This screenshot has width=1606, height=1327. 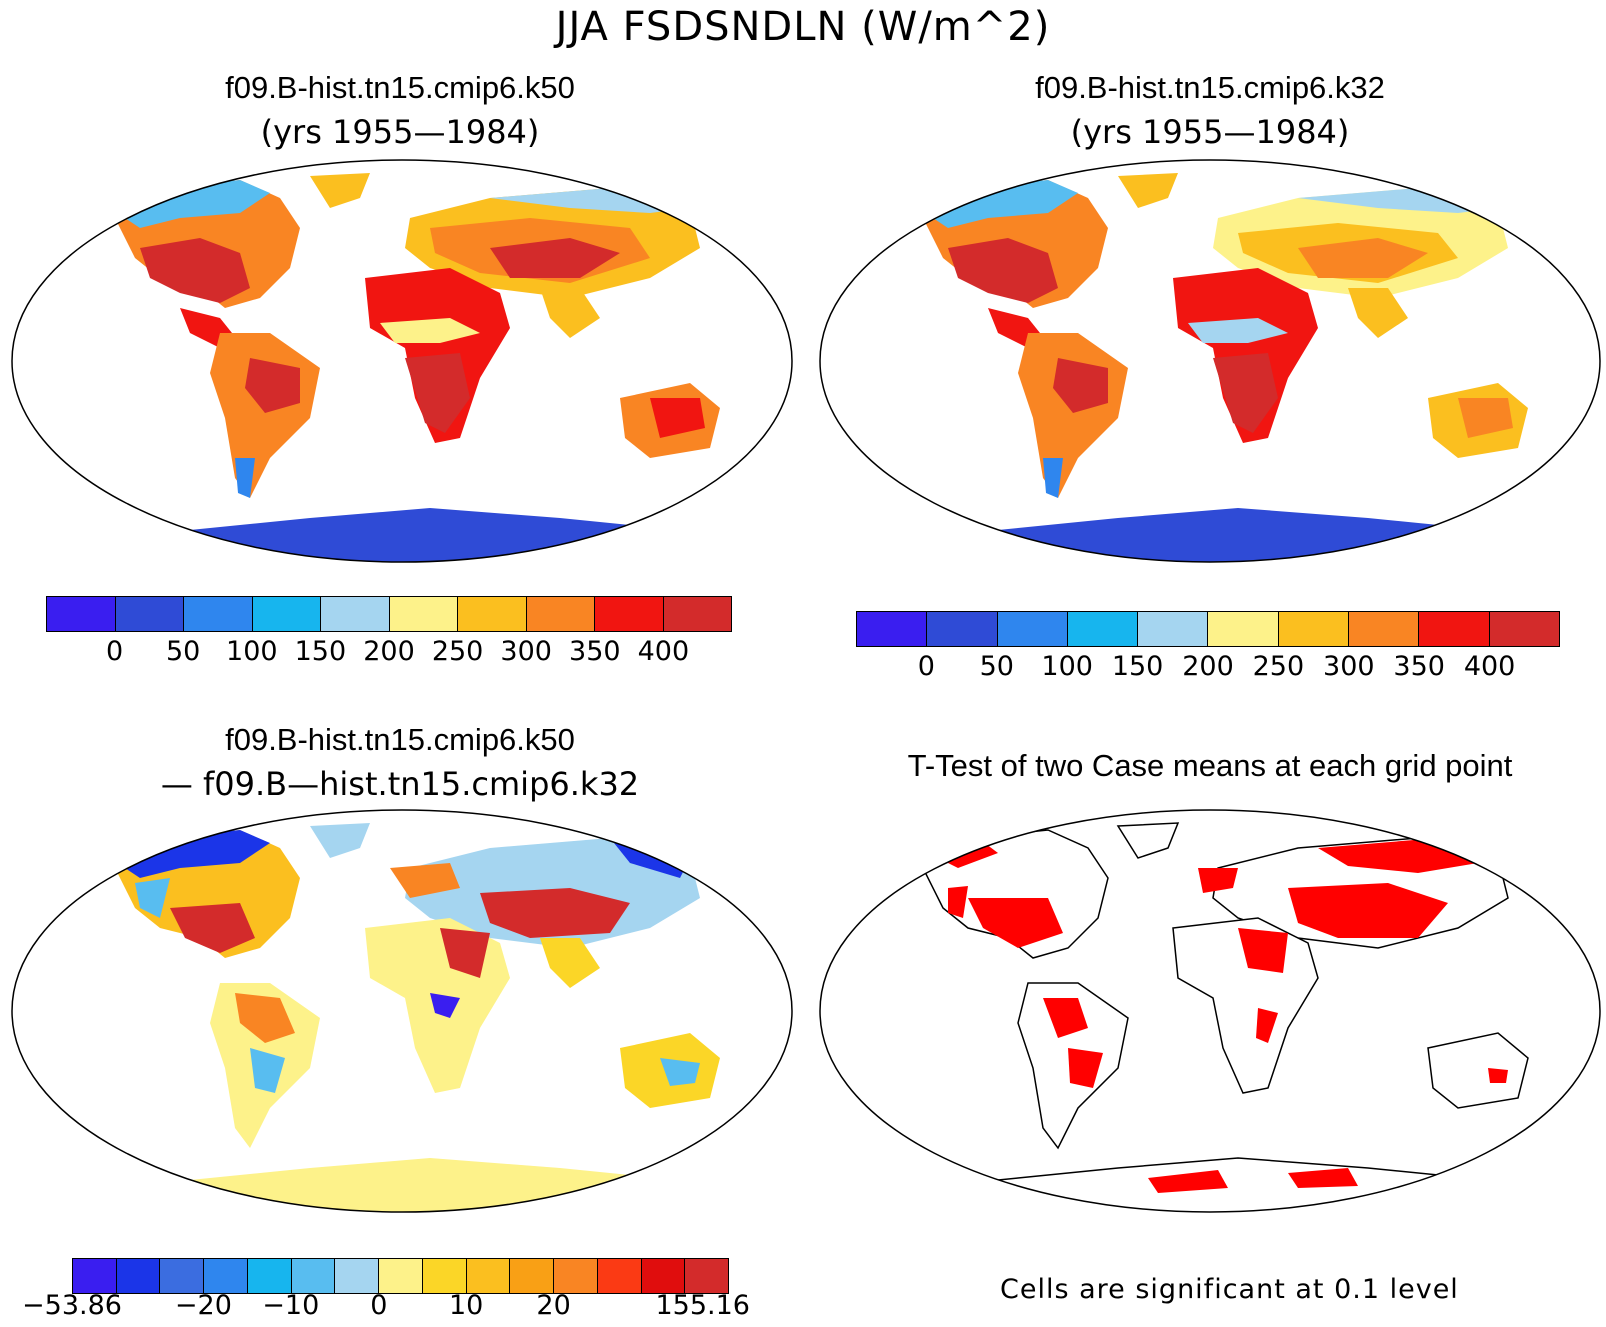 I want to click on map-bottom-right, so click(x=1210, y=1011).